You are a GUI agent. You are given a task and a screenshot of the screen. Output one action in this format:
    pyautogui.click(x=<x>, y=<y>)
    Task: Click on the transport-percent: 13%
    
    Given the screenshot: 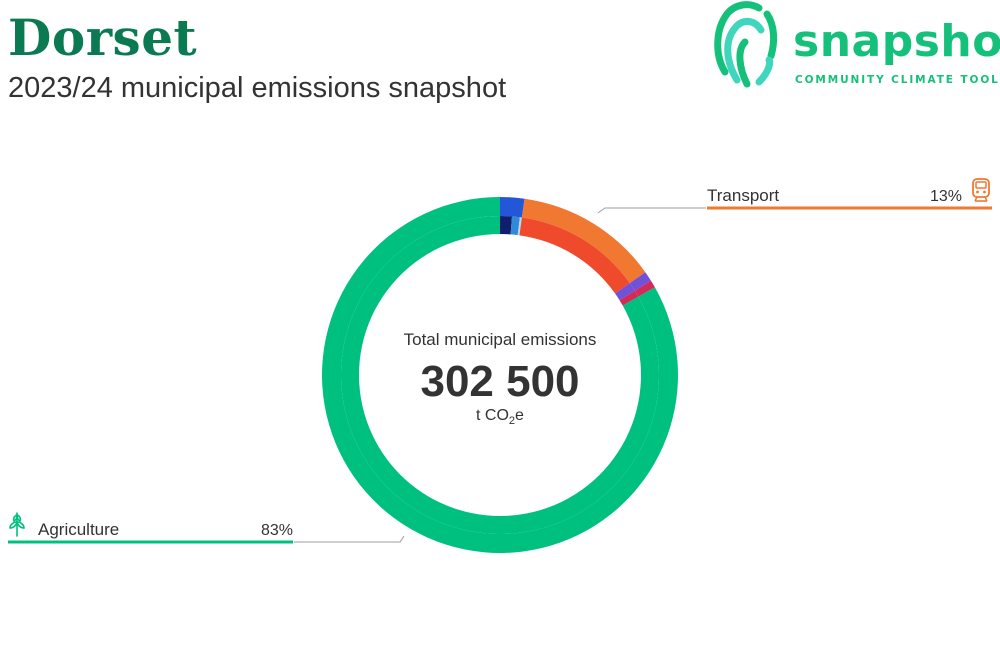 What is the action you would take?
    pyautogui.click(x=946, y=196)
    